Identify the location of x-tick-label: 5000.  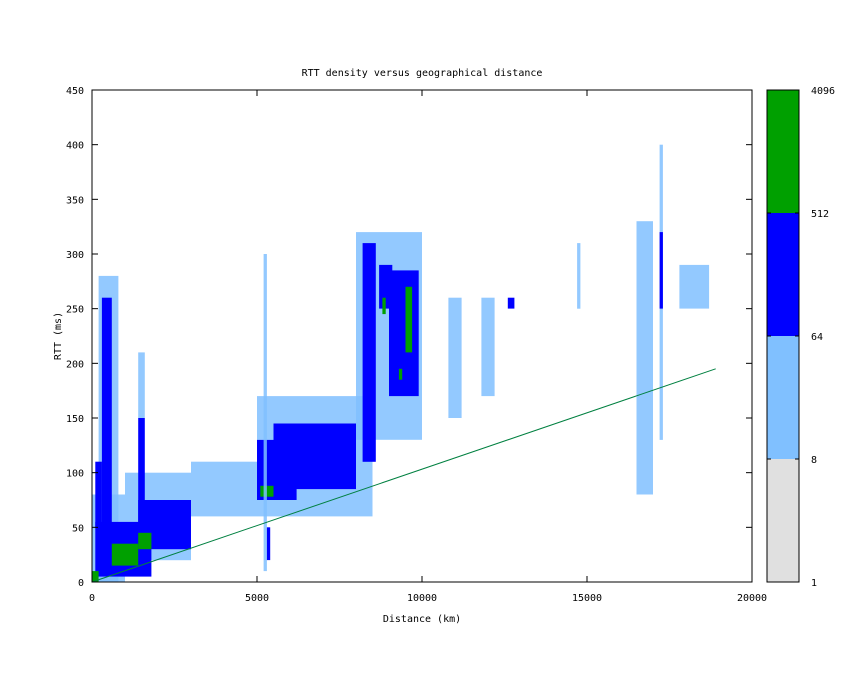
(257, 598).